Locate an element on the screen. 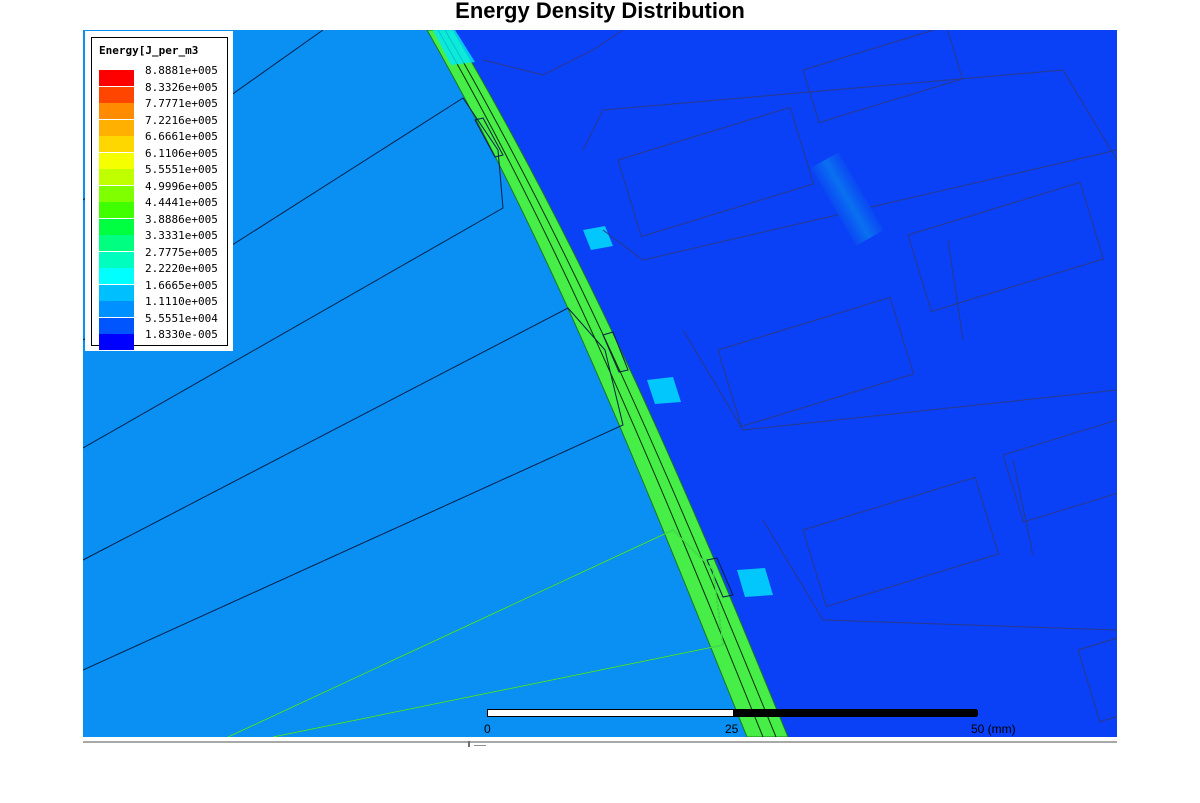 The image size is (1200, 803). scale-bar-black-segment is located at coordinates (855, 713).